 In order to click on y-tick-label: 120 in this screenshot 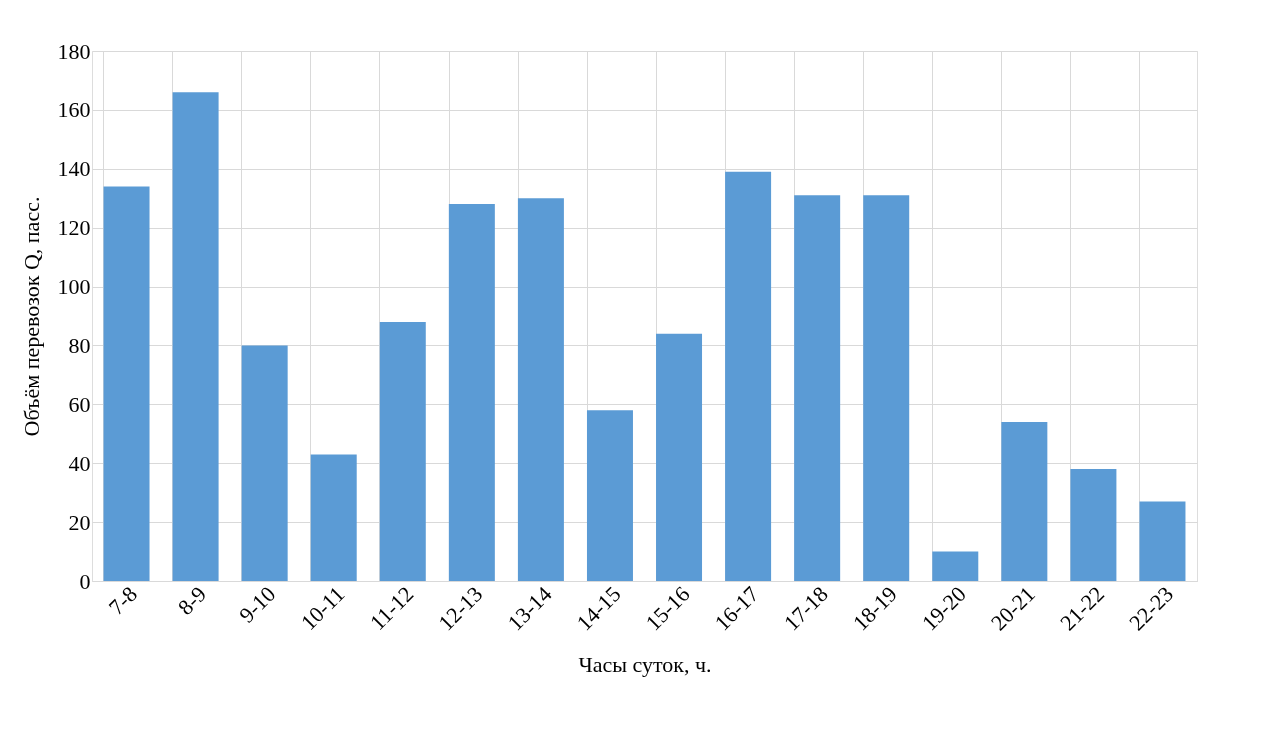, I will do `click(74, 228)`.